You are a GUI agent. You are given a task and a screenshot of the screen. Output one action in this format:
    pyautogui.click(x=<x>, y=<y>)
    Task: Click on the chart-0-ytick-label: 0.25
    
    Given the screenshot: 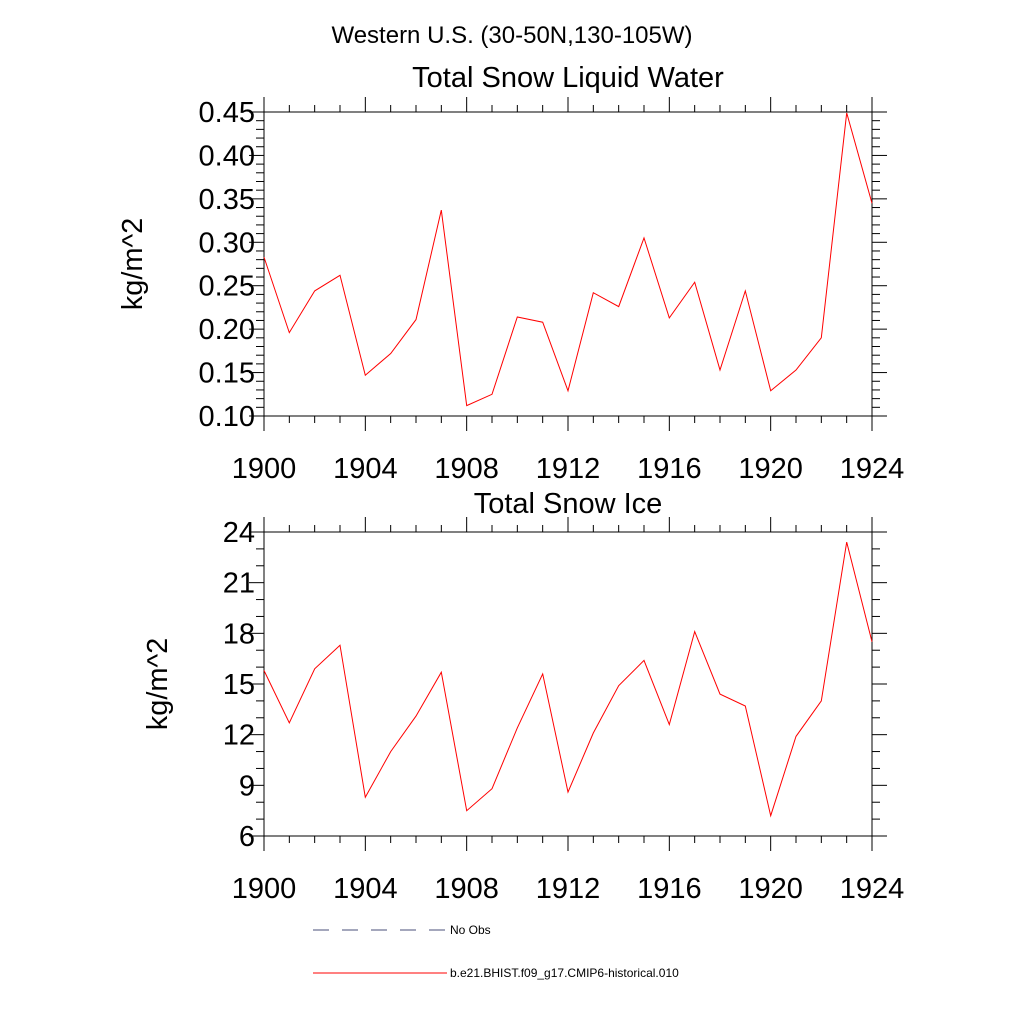 What is the action you would take?
    pyautogui.click(x=227, y=287)
    